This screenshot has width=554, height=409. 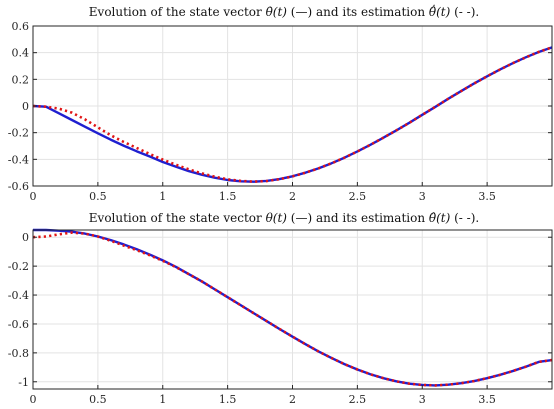 I want to click on top-ytick-label: 0.2, so click(x=21, y=79).